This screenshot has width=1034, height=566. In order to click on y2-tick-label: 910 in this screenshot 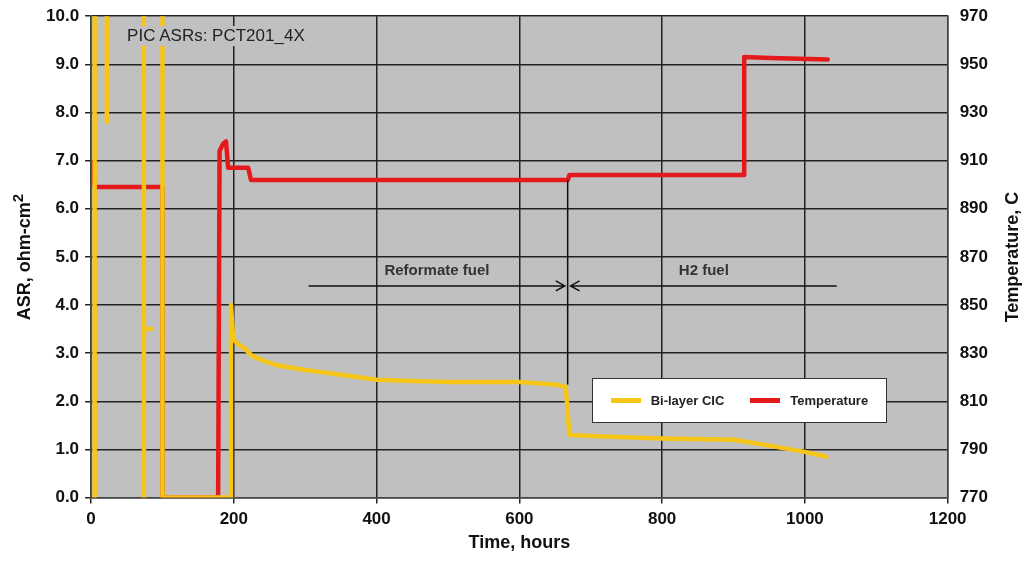, I will do `click(974, 160)`.